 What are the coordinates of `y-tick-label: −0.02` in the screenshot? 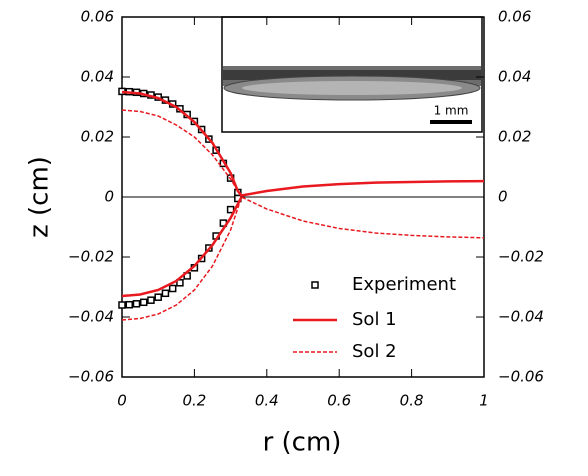 It's located at (91, 257).